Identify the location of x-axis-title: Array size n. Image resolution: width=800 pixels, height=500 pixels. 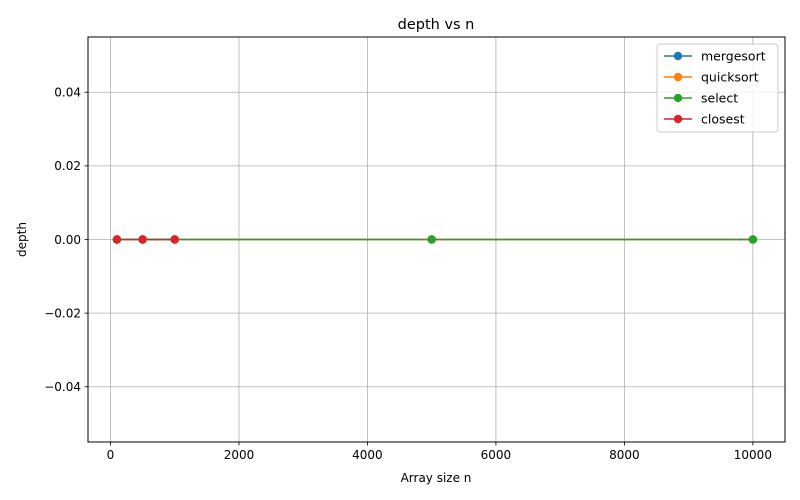
(436, 478).